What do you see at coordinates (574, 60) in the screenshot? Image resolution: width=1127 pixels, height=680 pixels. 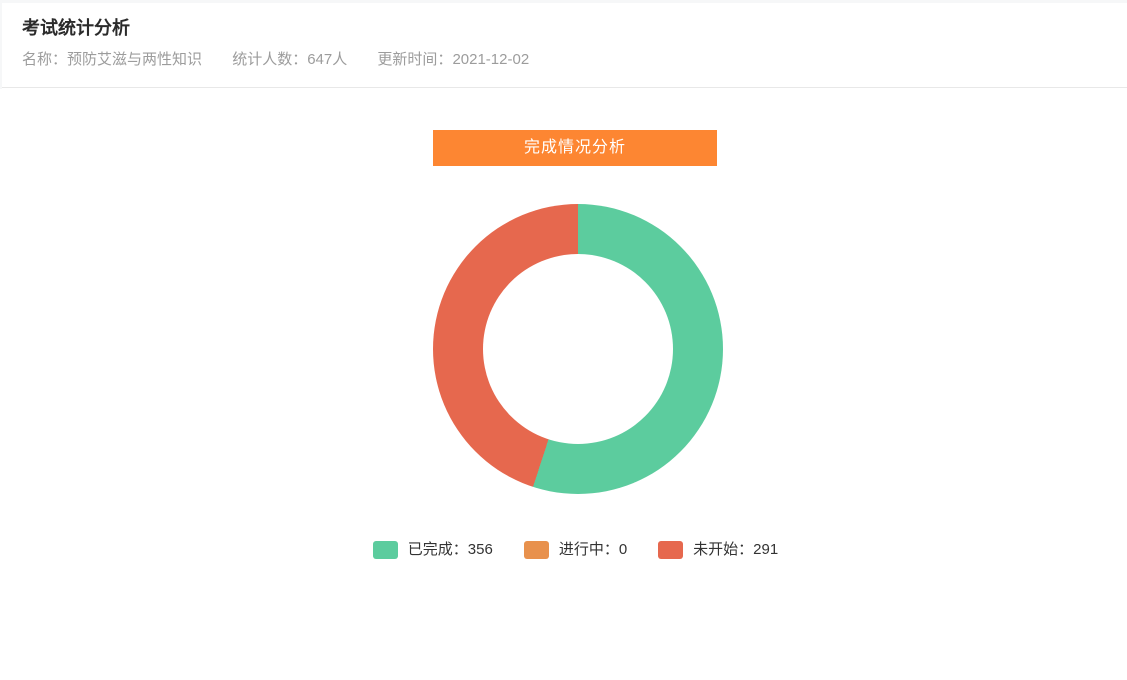 I see `exam-meta-row: 名称：预防艾滋与两性知识 统计人数：647人 更新时间：2021-12-02` at bounding box center [574, 60].